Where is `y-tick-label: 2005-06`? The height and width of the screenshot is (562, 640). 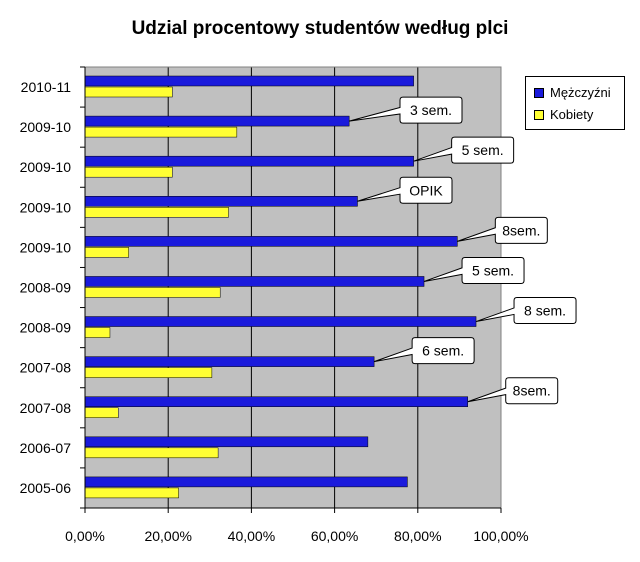
y-tick-label: 2005-06 is located at coordinates (46, 488).